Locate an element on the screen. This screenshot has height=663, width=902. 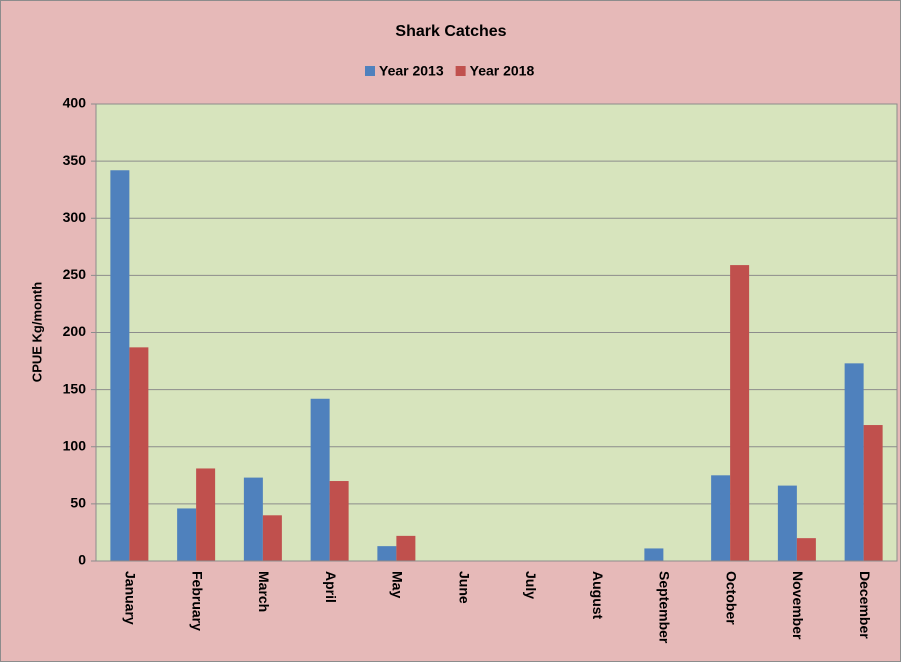
y-tick-label: 300 is located at coordinates (75, 217).